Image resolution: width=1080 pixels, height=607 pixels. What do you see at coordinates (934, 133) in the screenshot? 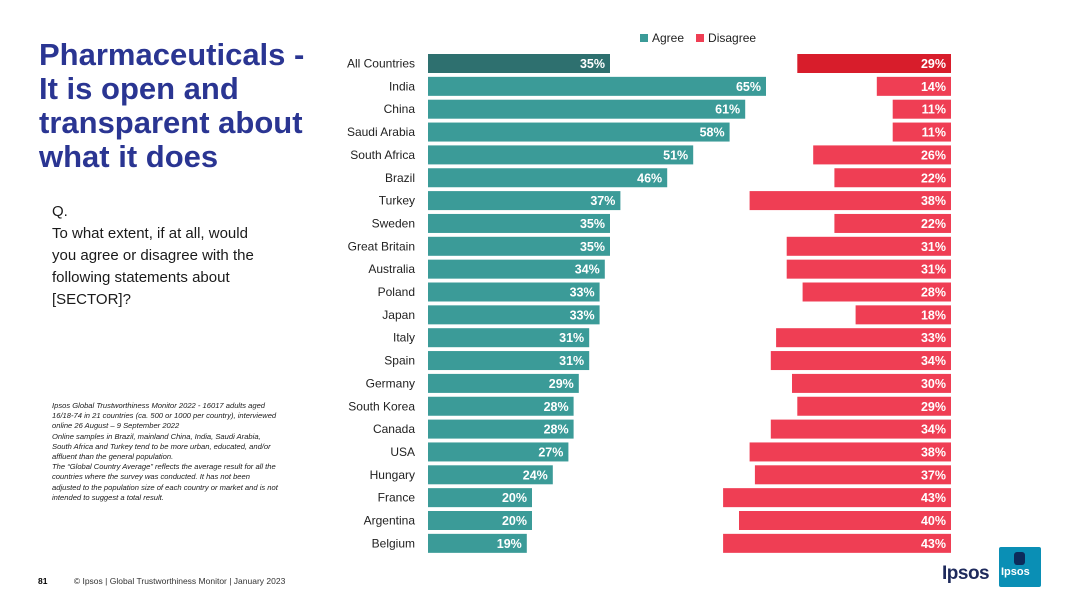
I see `disagree-value-label: 11%` at bounding box center [934, 133].